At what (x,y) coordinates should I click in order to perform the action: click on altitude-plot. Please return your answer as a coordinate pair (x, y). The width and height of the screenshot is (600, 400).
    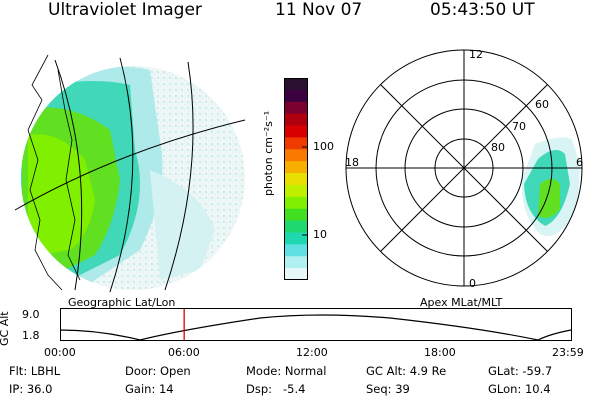
    Looking at the image, I should click on (316, 324).